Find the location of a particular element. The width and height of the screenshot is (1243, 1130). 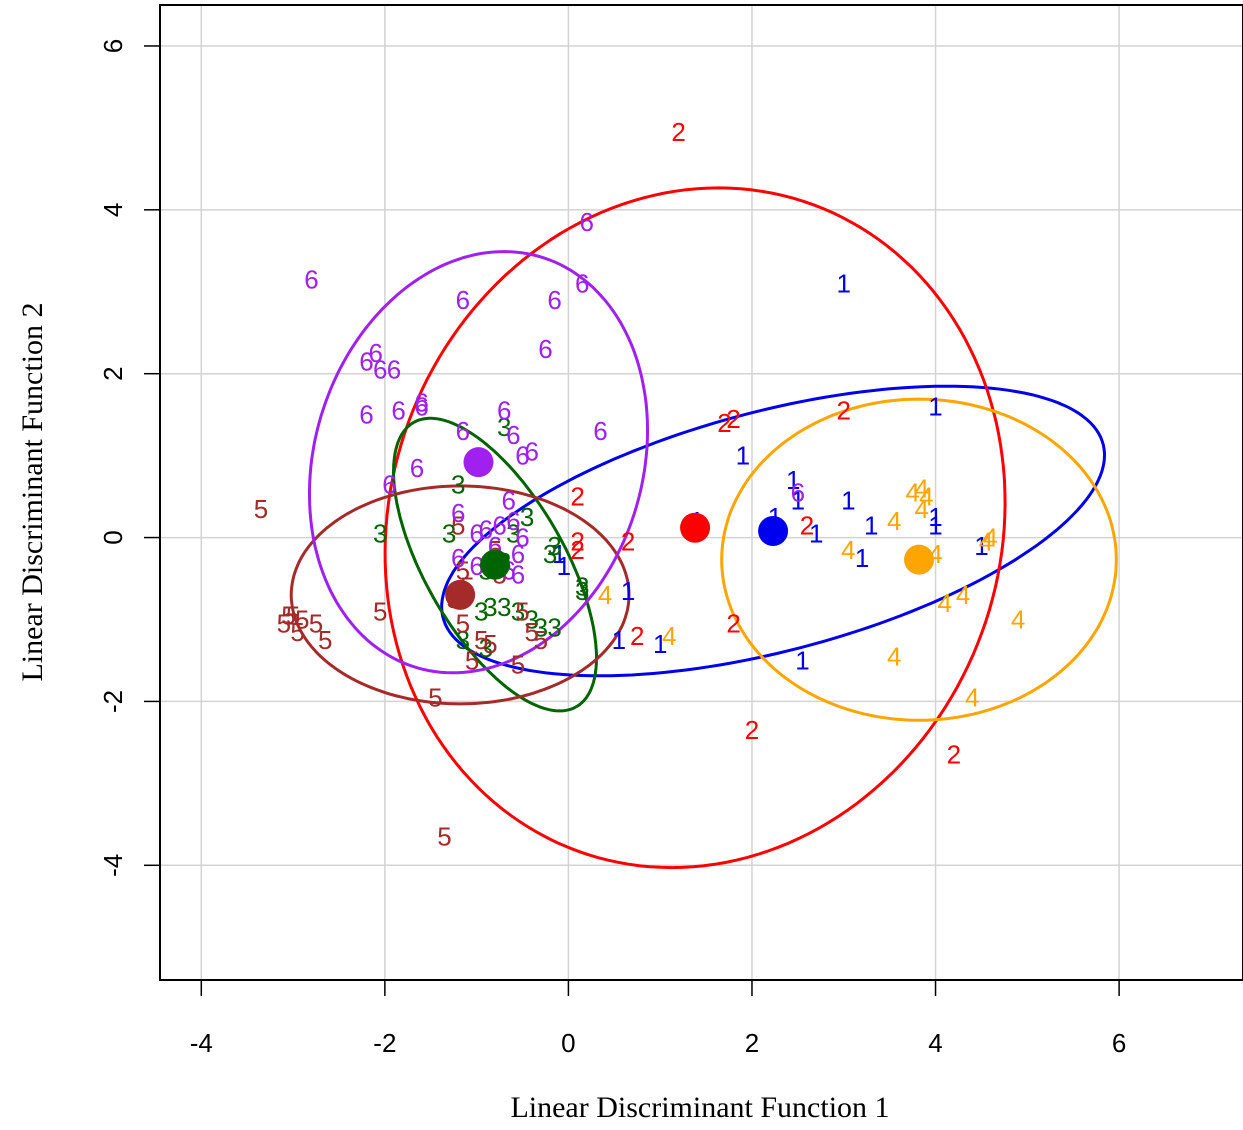

y-tick-label: 2 is located at coordinates (113, 373).